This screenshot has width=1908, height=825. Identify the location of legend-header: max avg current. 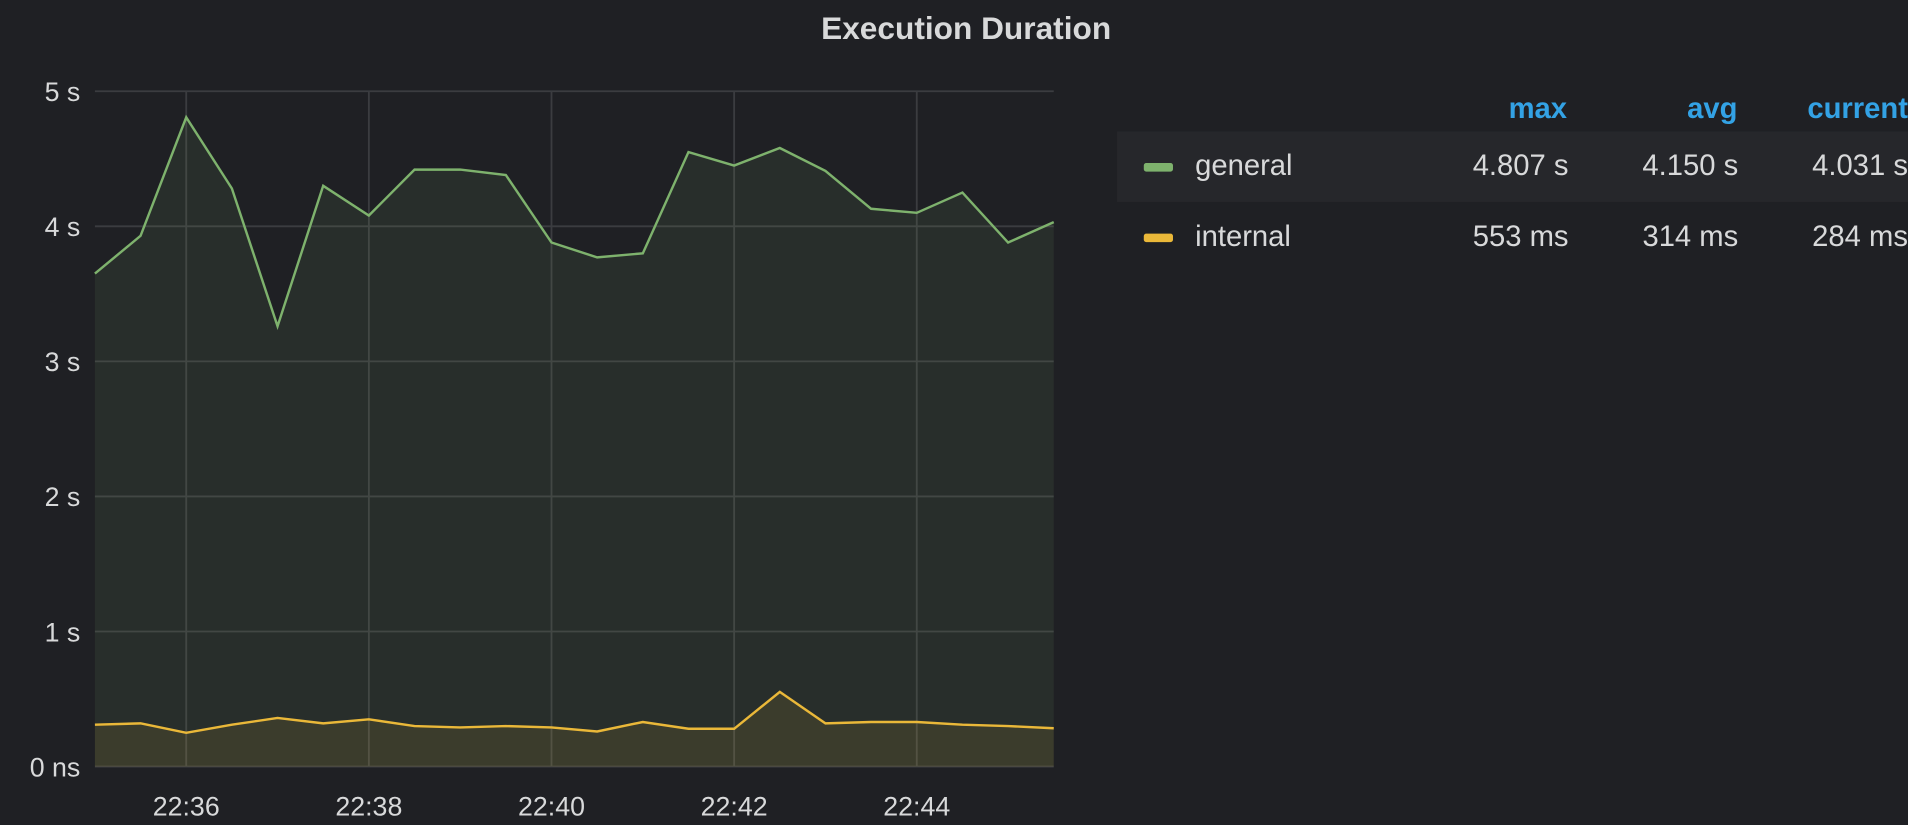
(1512, 110).